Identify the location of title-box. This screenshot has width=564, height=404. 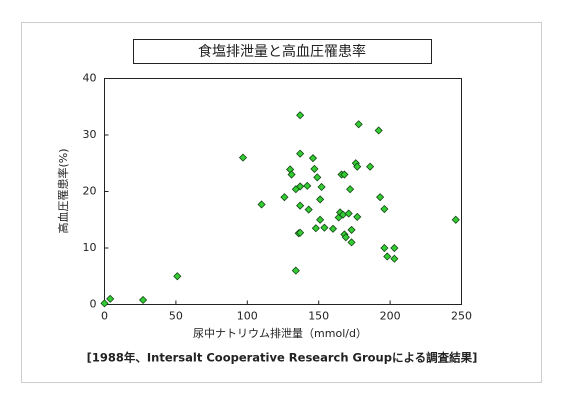
(282, 51).